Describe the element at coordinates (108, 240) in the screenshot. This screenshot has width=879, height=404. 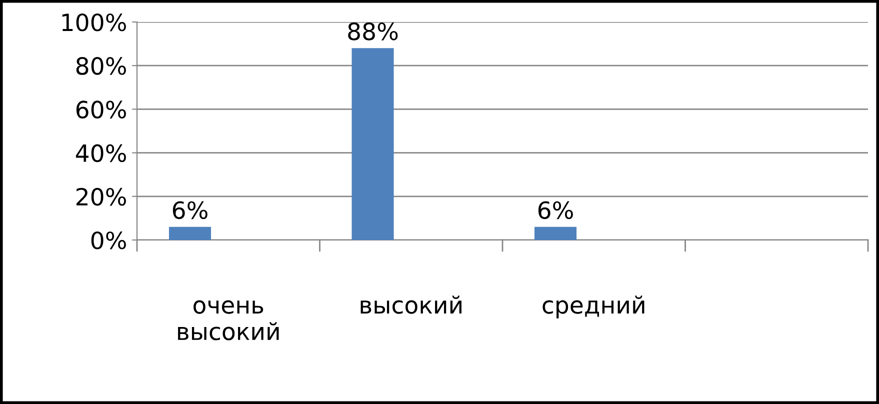
I see `y-tick-label: 0%` at that location.